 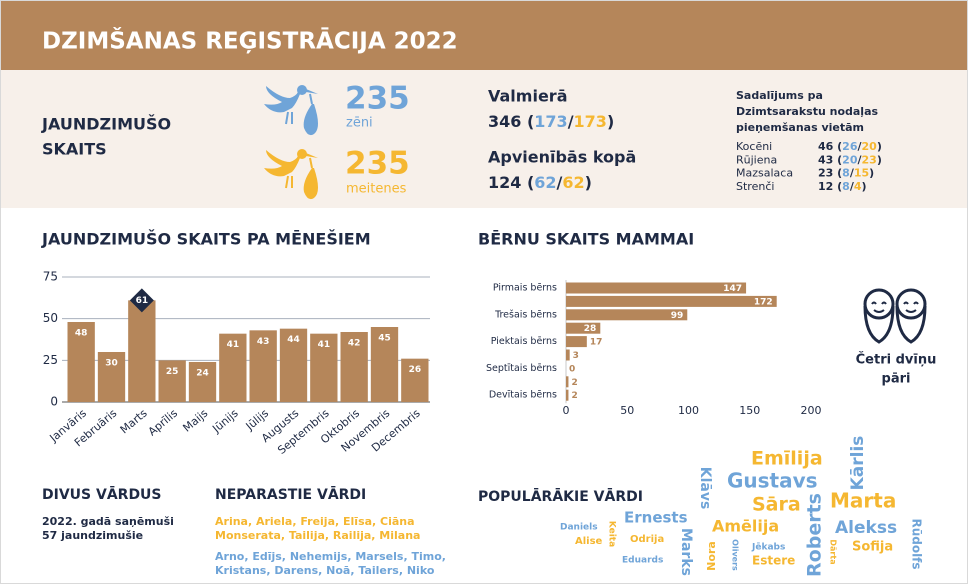 I want to click on popular-name: Klāvs, so click(x=705, y=488).